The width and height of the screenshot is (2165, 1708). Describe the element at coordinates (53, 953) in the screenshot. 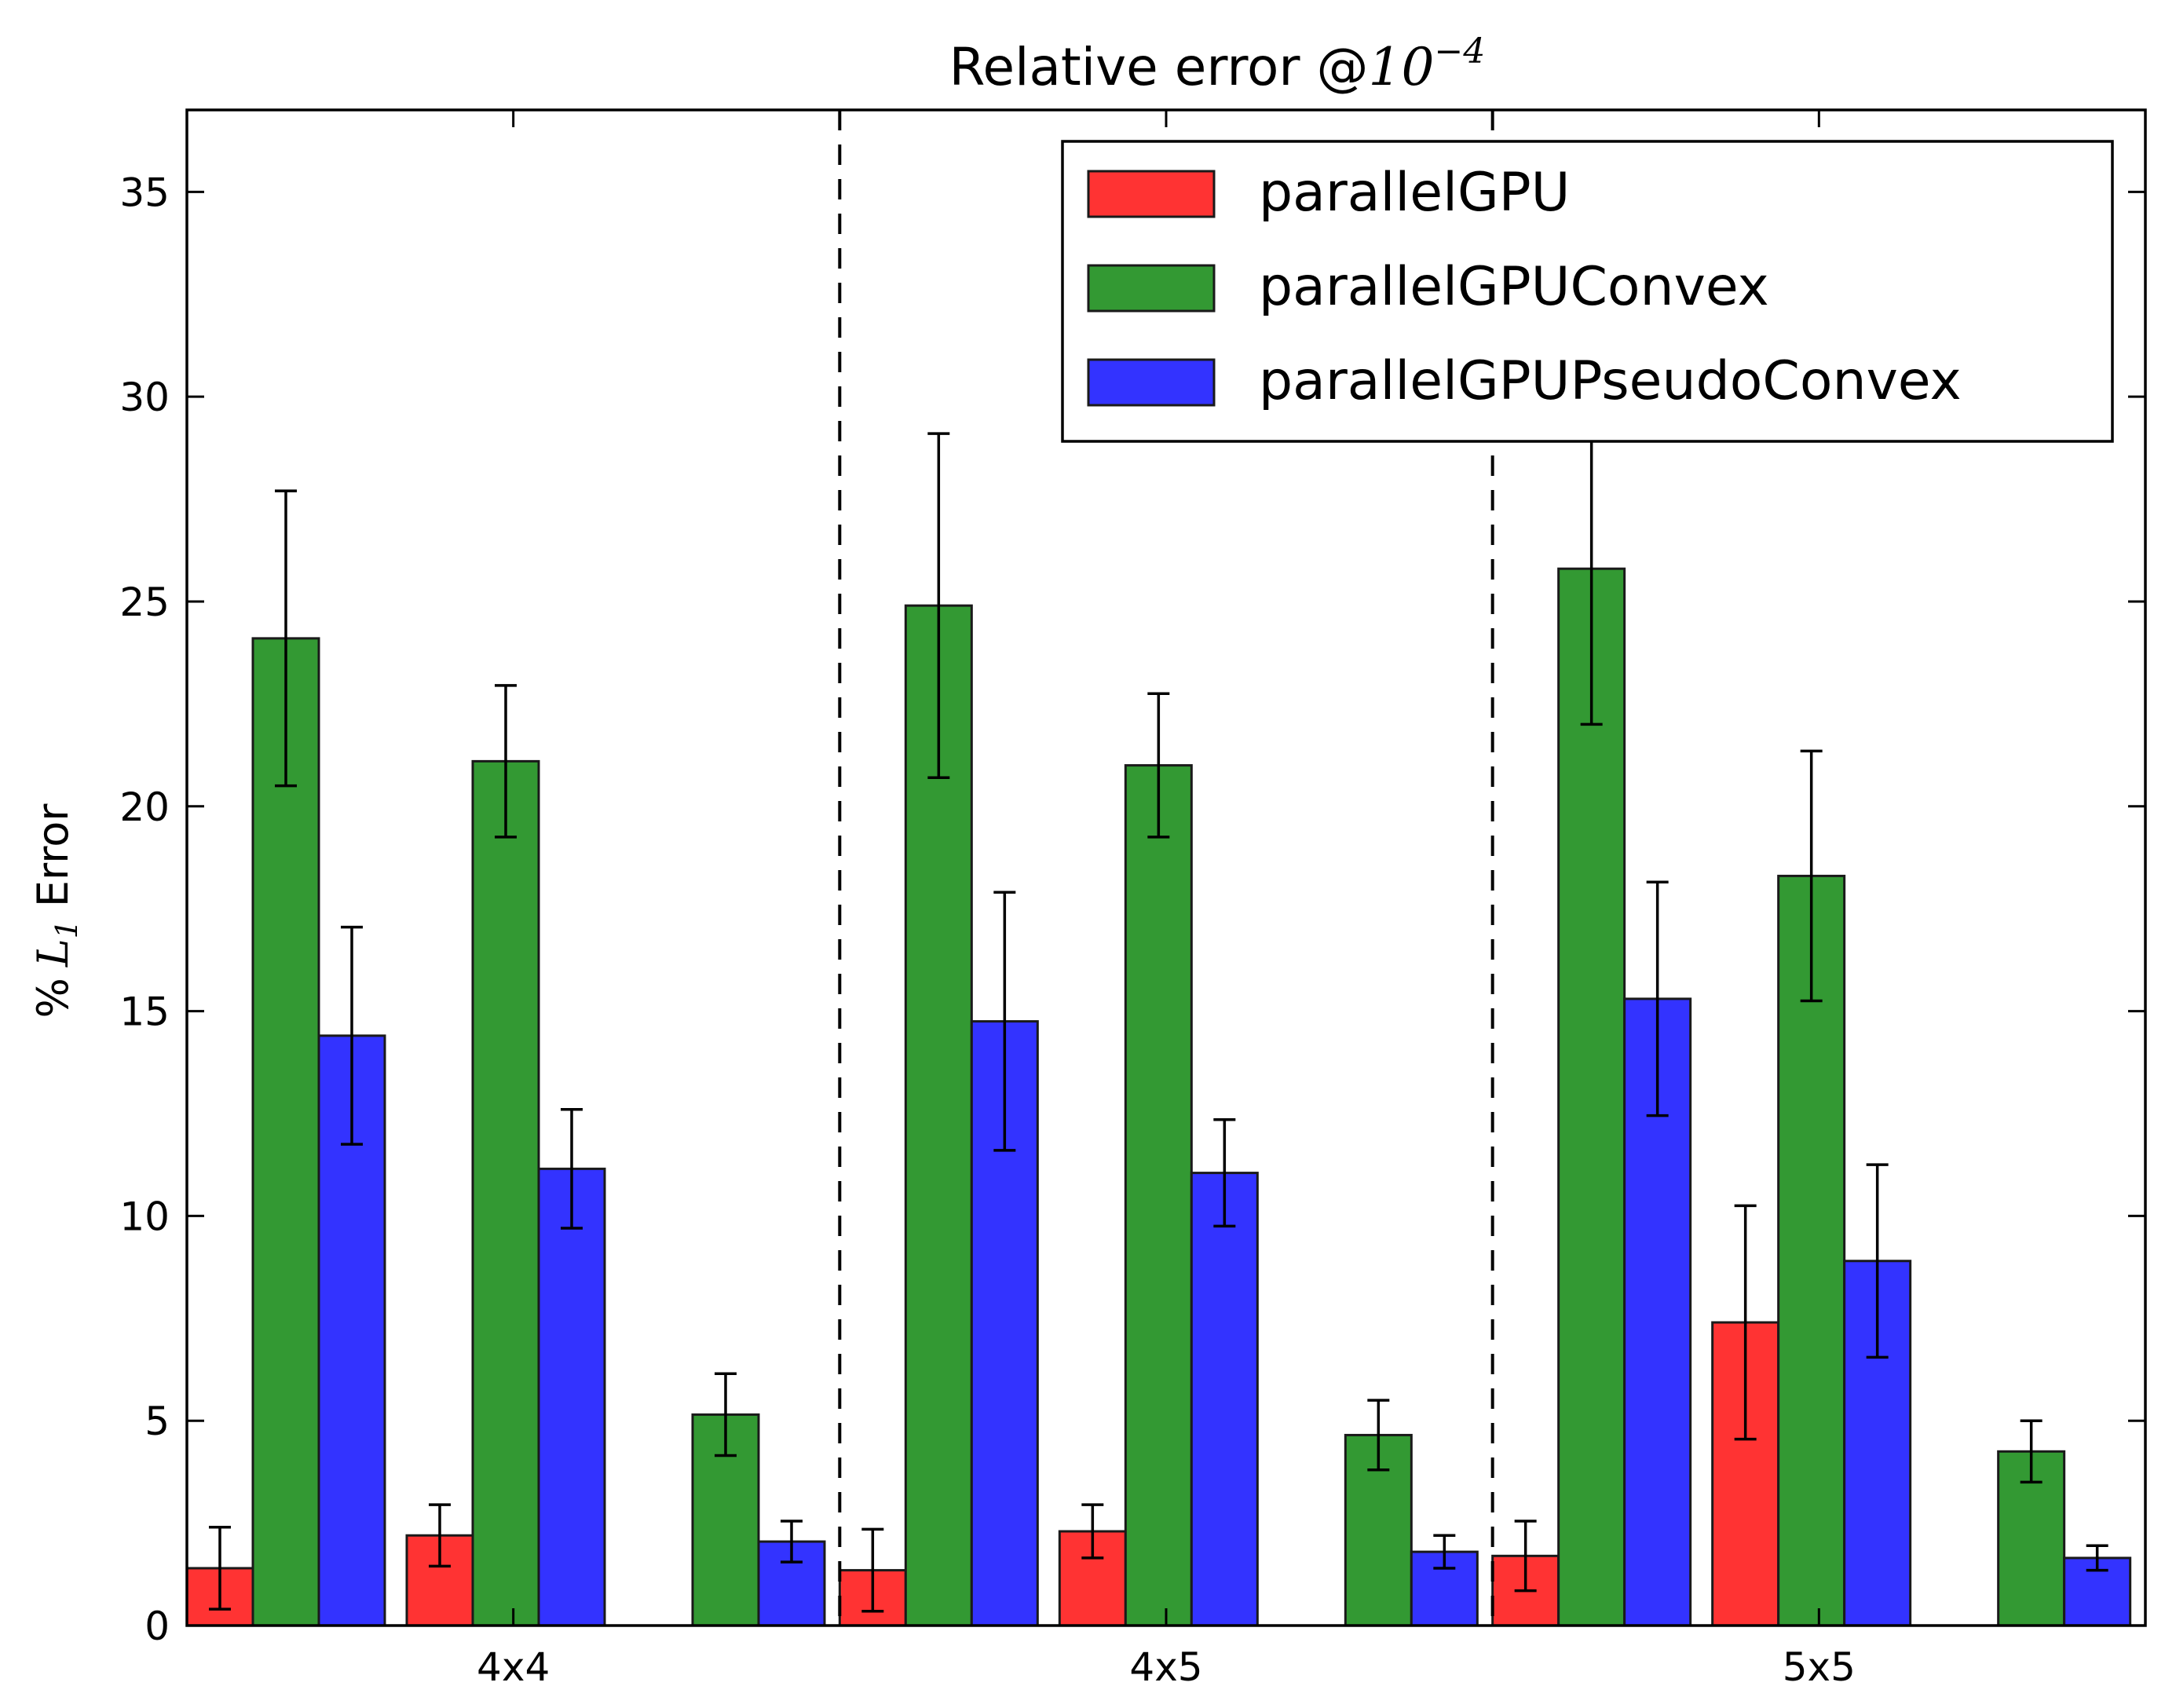

I see `y-axis-label-var: L` at that location.